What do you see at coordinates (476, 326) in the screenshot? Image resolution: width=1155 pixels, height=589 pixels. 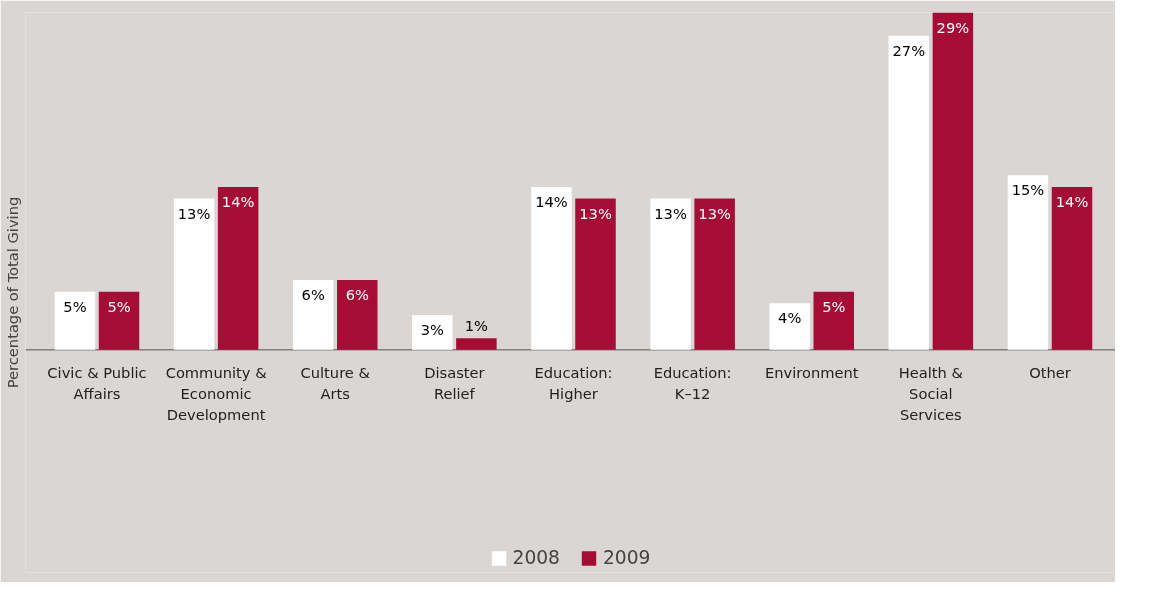 I see `data-label: 1%` at bounding box center [476, 326].